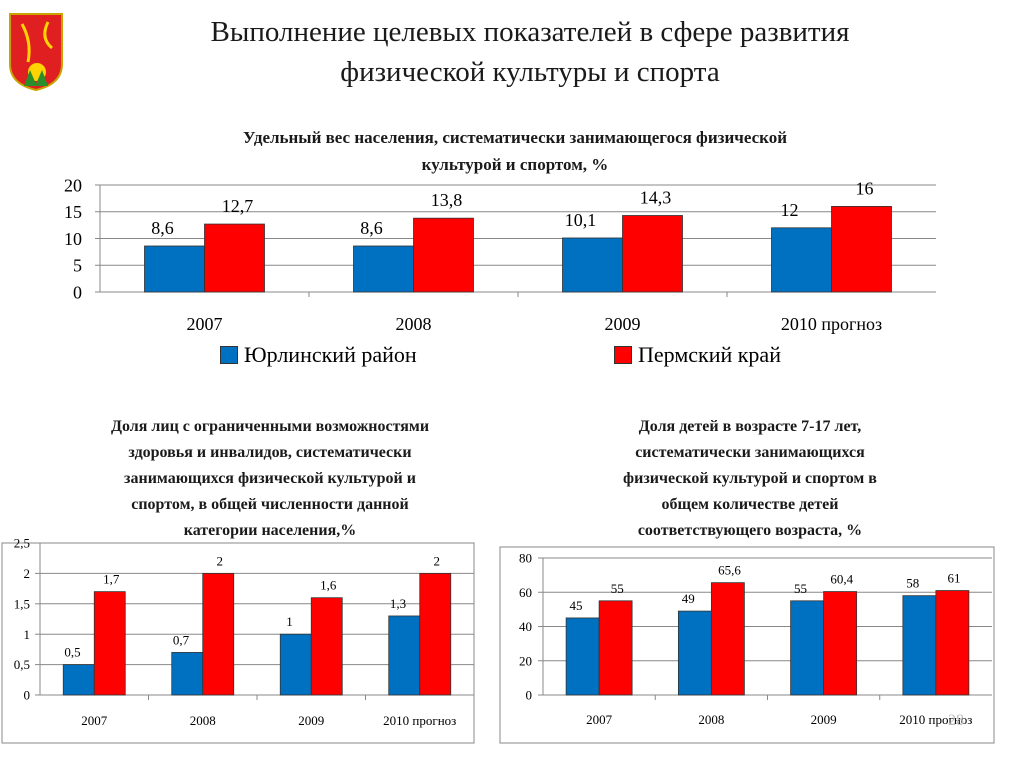  I want to click on chart-3-title-line-1: Доля детей в возрасте 7-17 лет,, so click(750, 426).